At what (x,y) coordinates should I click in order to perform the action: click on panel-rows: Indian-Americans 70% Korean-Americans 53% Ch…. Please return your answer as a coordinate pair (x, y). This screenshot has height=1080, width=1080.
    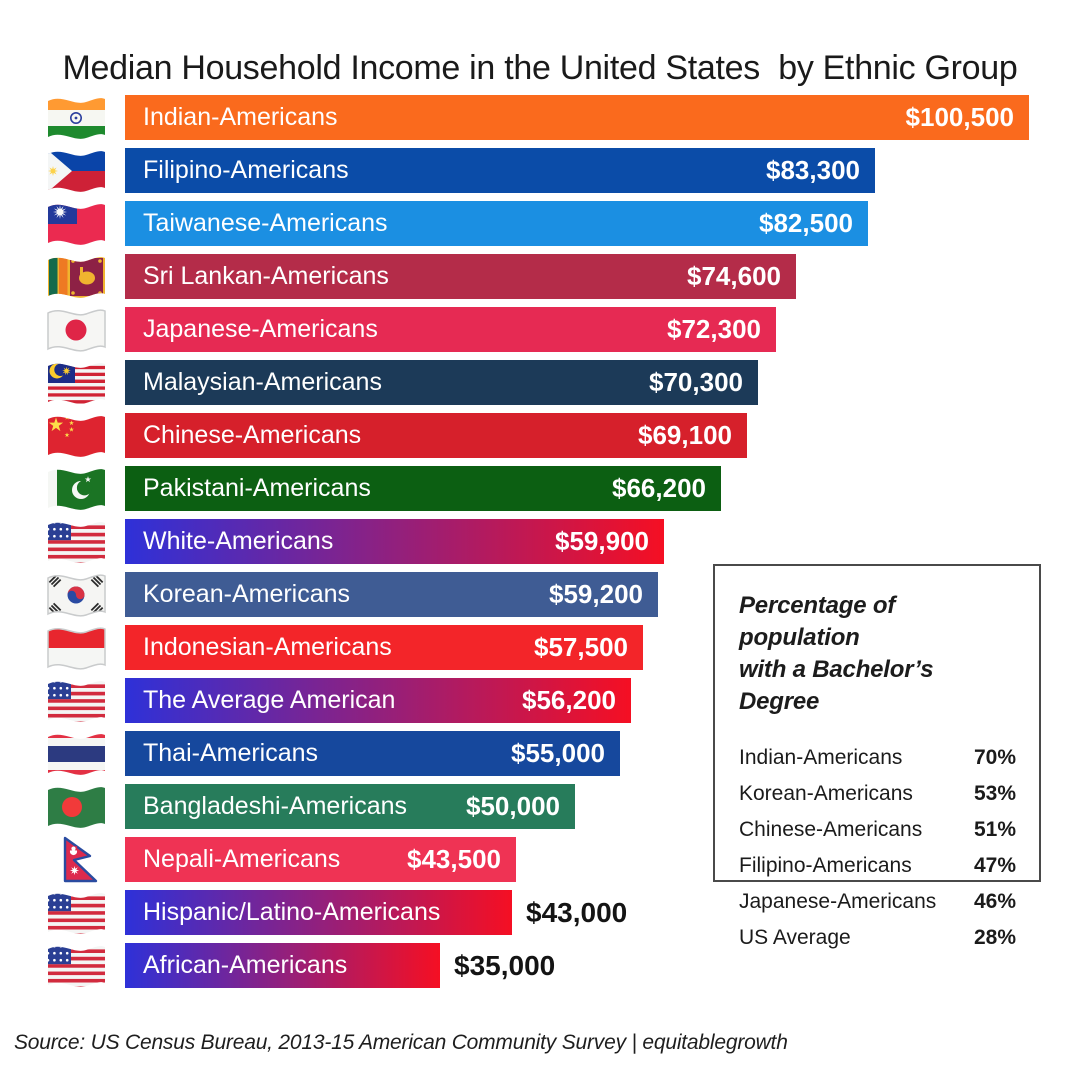
    Looking at the image, I should click on (877, 848).